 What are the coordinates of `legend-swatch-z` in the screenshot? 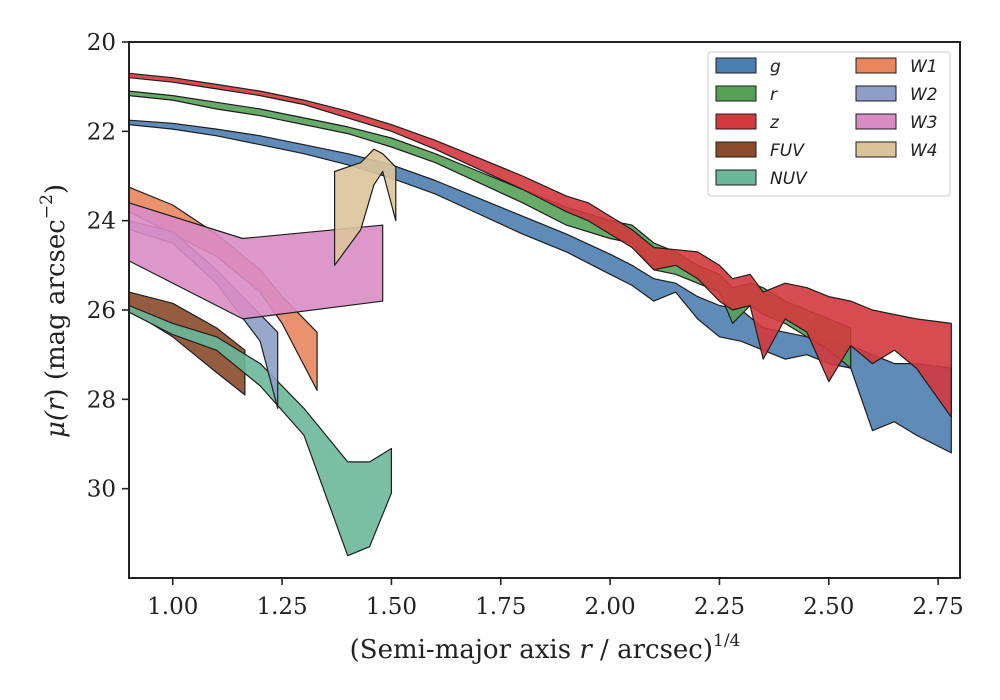 It's located at (736, 121).